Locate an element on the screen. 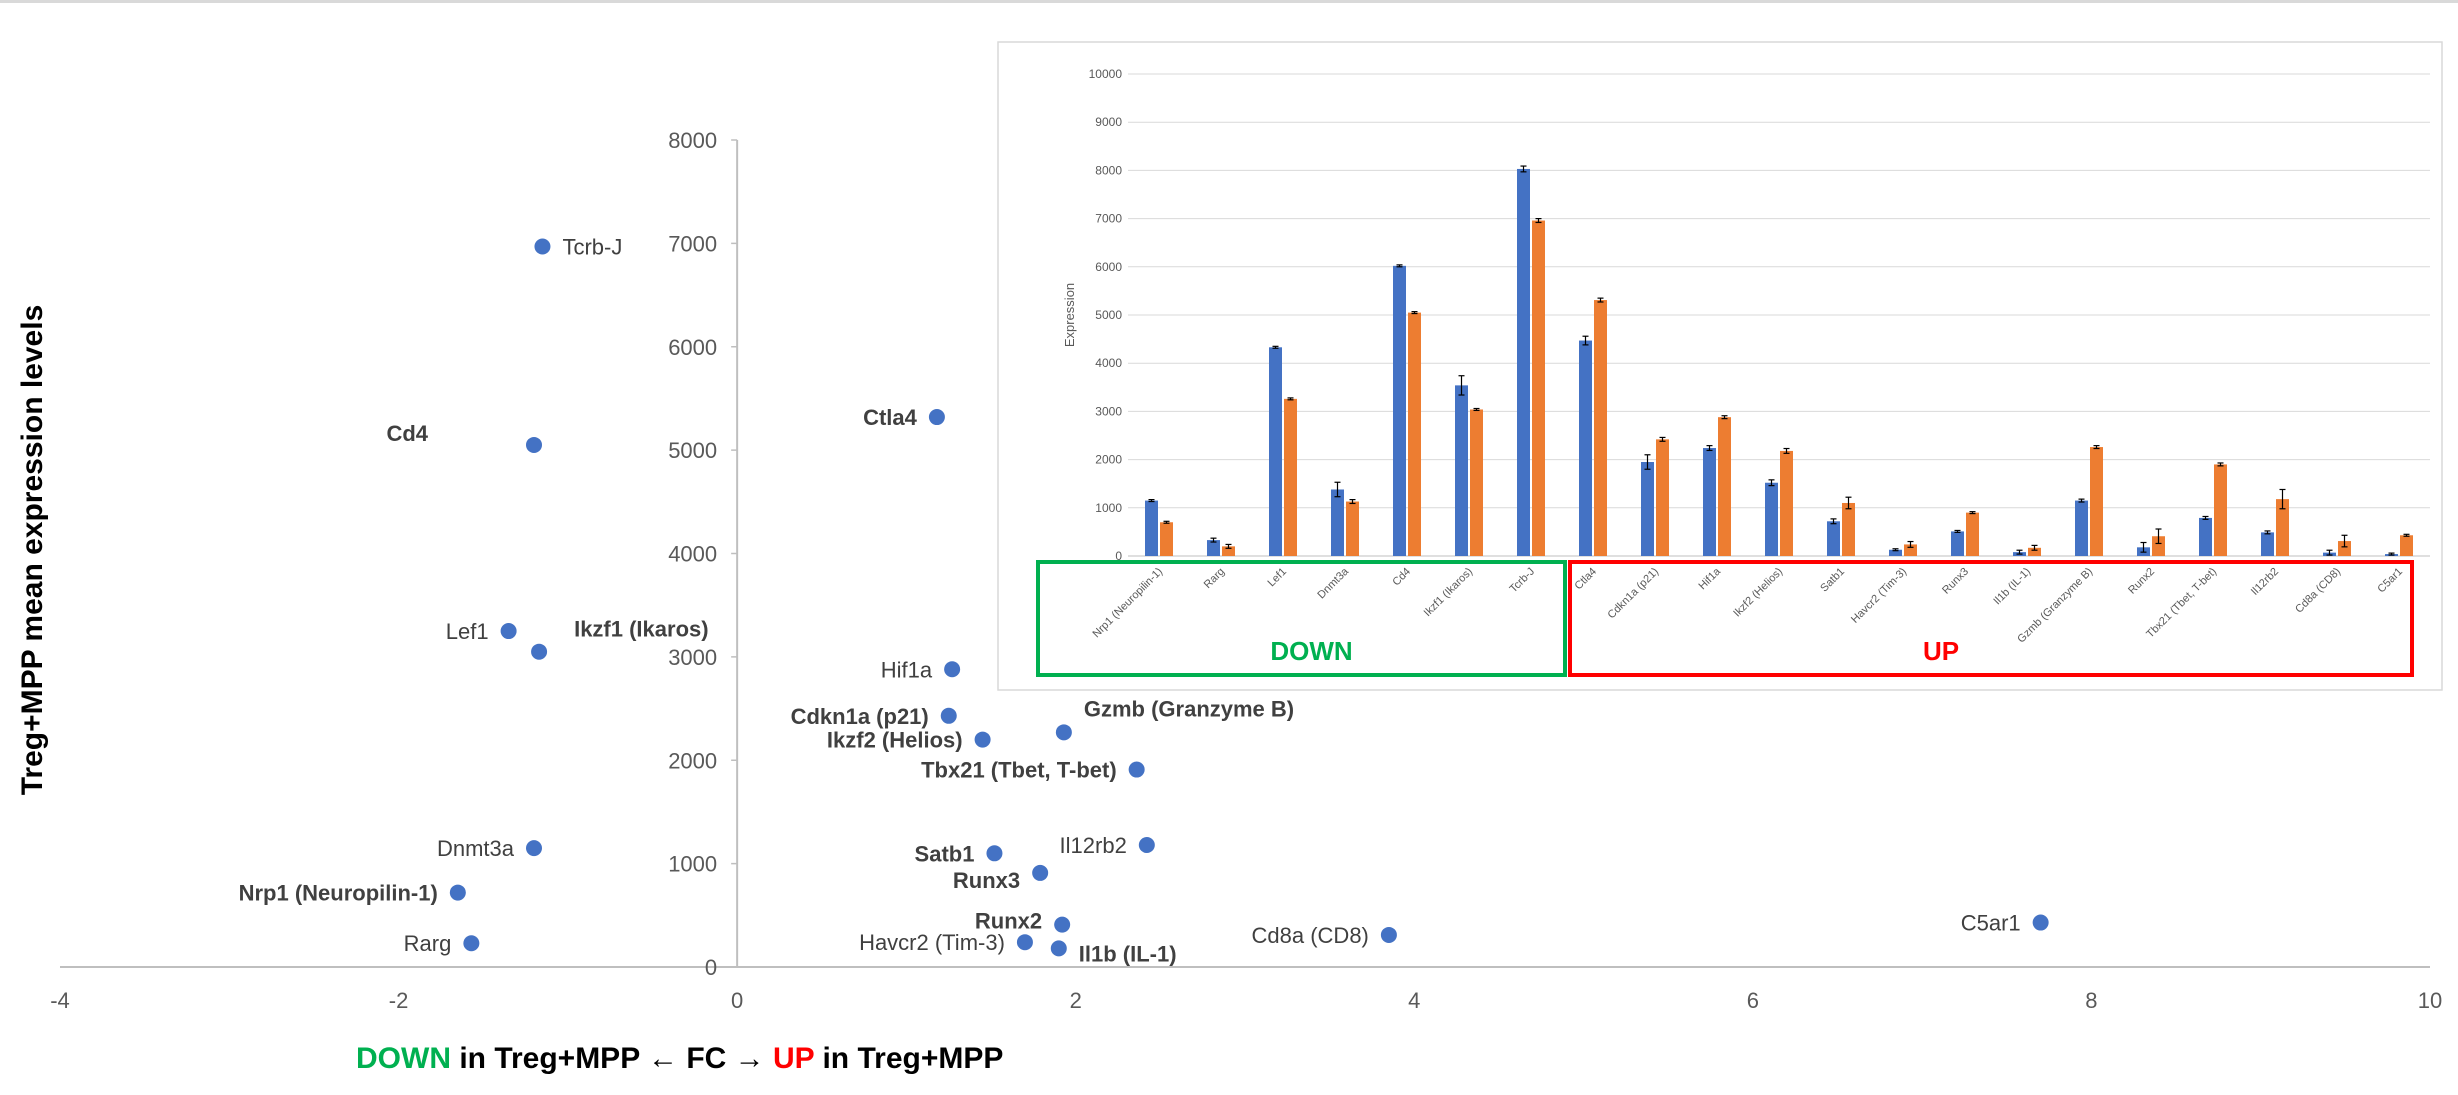  scatter-y-tick-label: 4000 is located at coordinates (692, 554).